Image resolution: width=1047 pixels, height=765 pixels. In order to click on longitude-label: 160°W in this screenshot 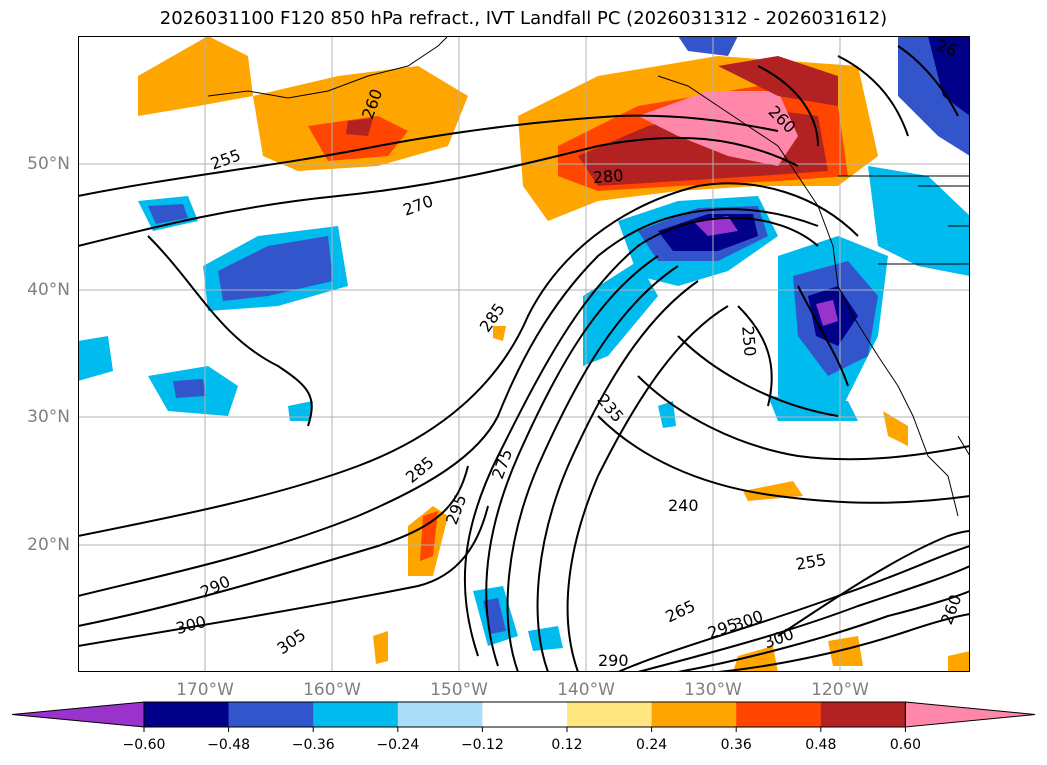, I will do `click(332, 690)`.